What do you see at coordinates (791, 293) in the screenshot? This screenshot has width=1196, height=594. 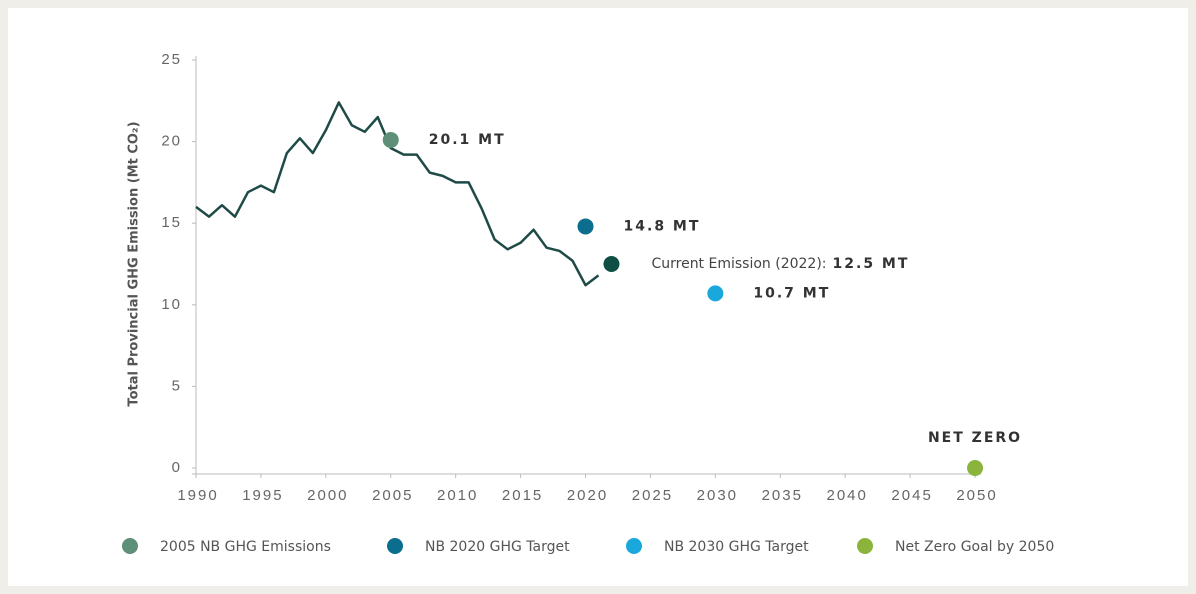 I see `value-label: 10.7 MT` at bounding box center [791, 293].